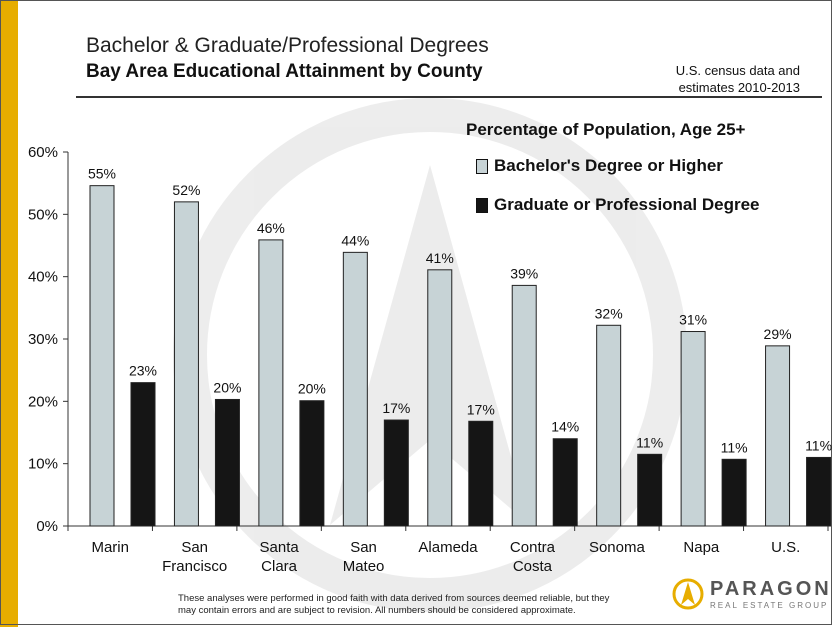 The image size is (834, 627). Describe the element at coordinates (47, 526) in the screenshot. I see `y-tick-label: 0%` at that location.